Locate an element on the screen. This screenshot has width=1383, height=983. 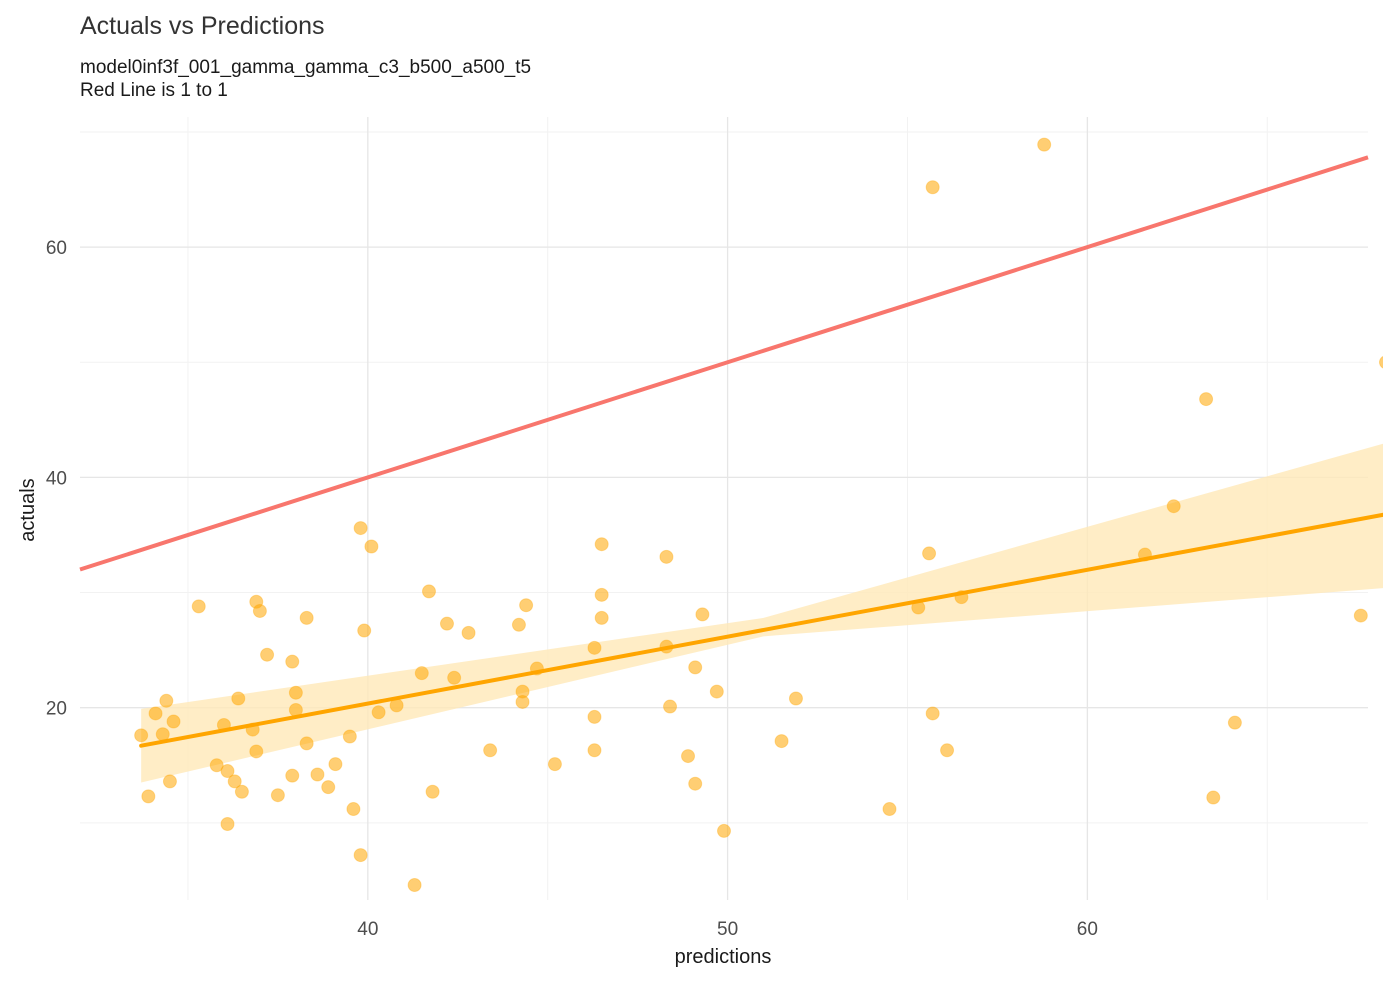
x-axis-label: predictions is located at coordinates (723, 957).